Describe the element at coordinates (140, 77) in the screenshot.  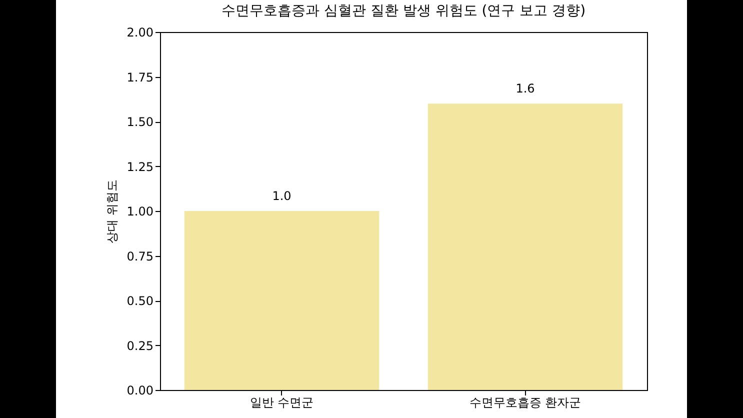
I see `y-tick-label: 1.75` at that location.